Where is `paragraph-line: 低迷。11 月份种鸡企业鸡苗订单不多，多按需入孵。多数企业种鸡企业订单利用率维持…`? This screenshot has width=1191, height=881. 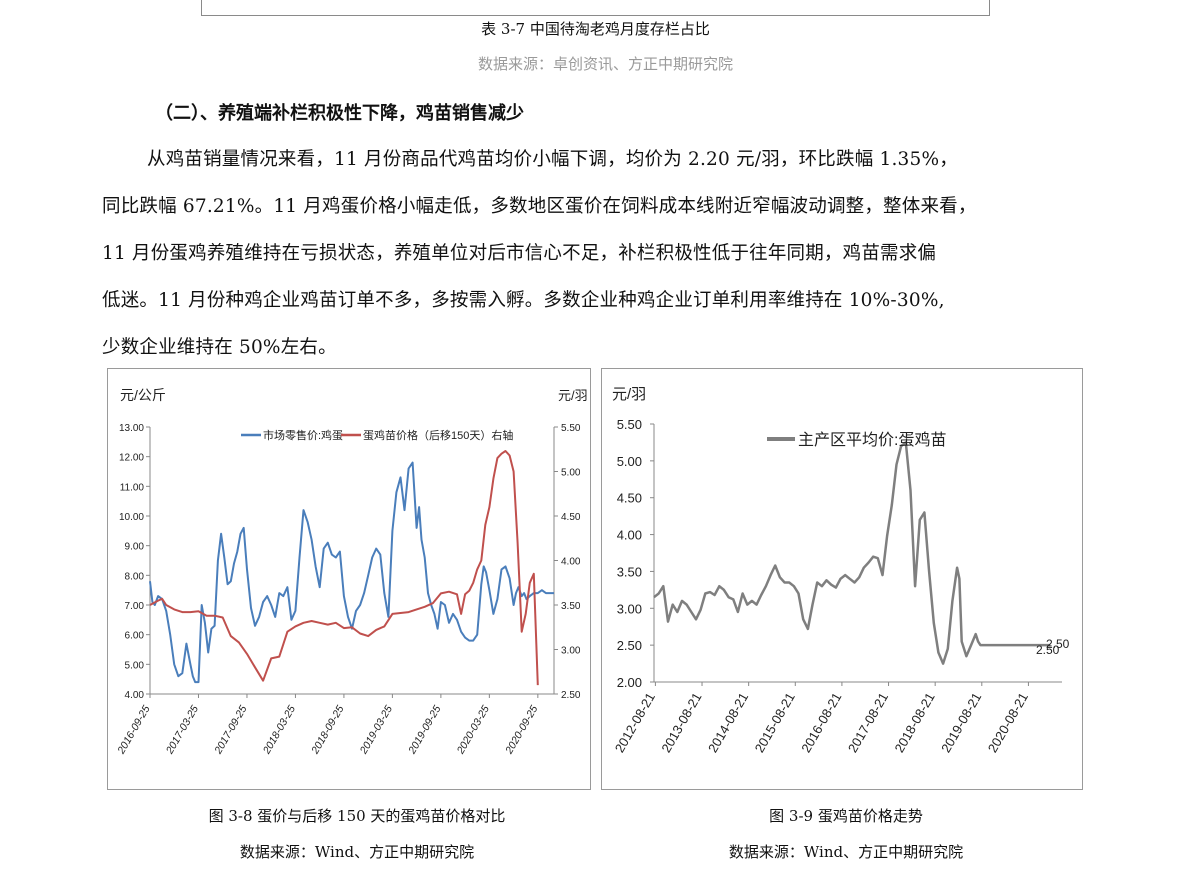
paragraph-line: 低迷。11 月份种鸡企业鸡苗订单不多，多按需入孵。多数企业种鸡企业订单利用率维持… is located at coordinates (523, 300).